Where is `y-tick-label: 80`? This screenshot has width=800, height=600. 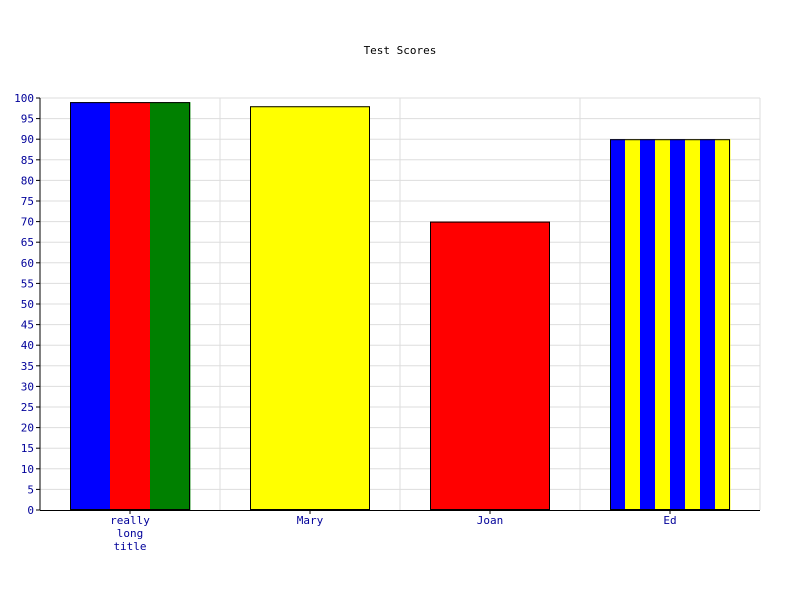 y-tick-label: 80 is located at coordinates (27, 180).